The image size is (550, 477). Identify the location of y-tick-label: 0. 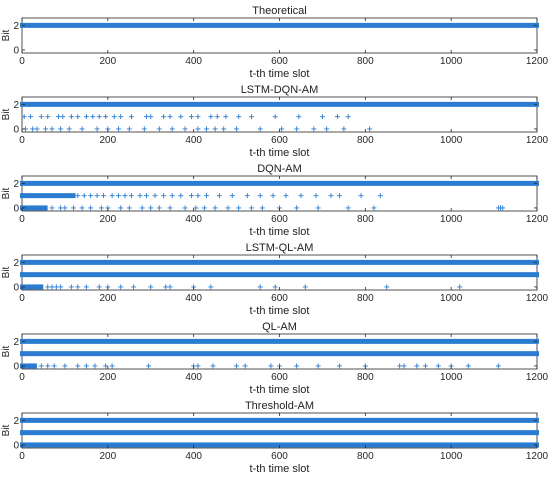
(16, 366).